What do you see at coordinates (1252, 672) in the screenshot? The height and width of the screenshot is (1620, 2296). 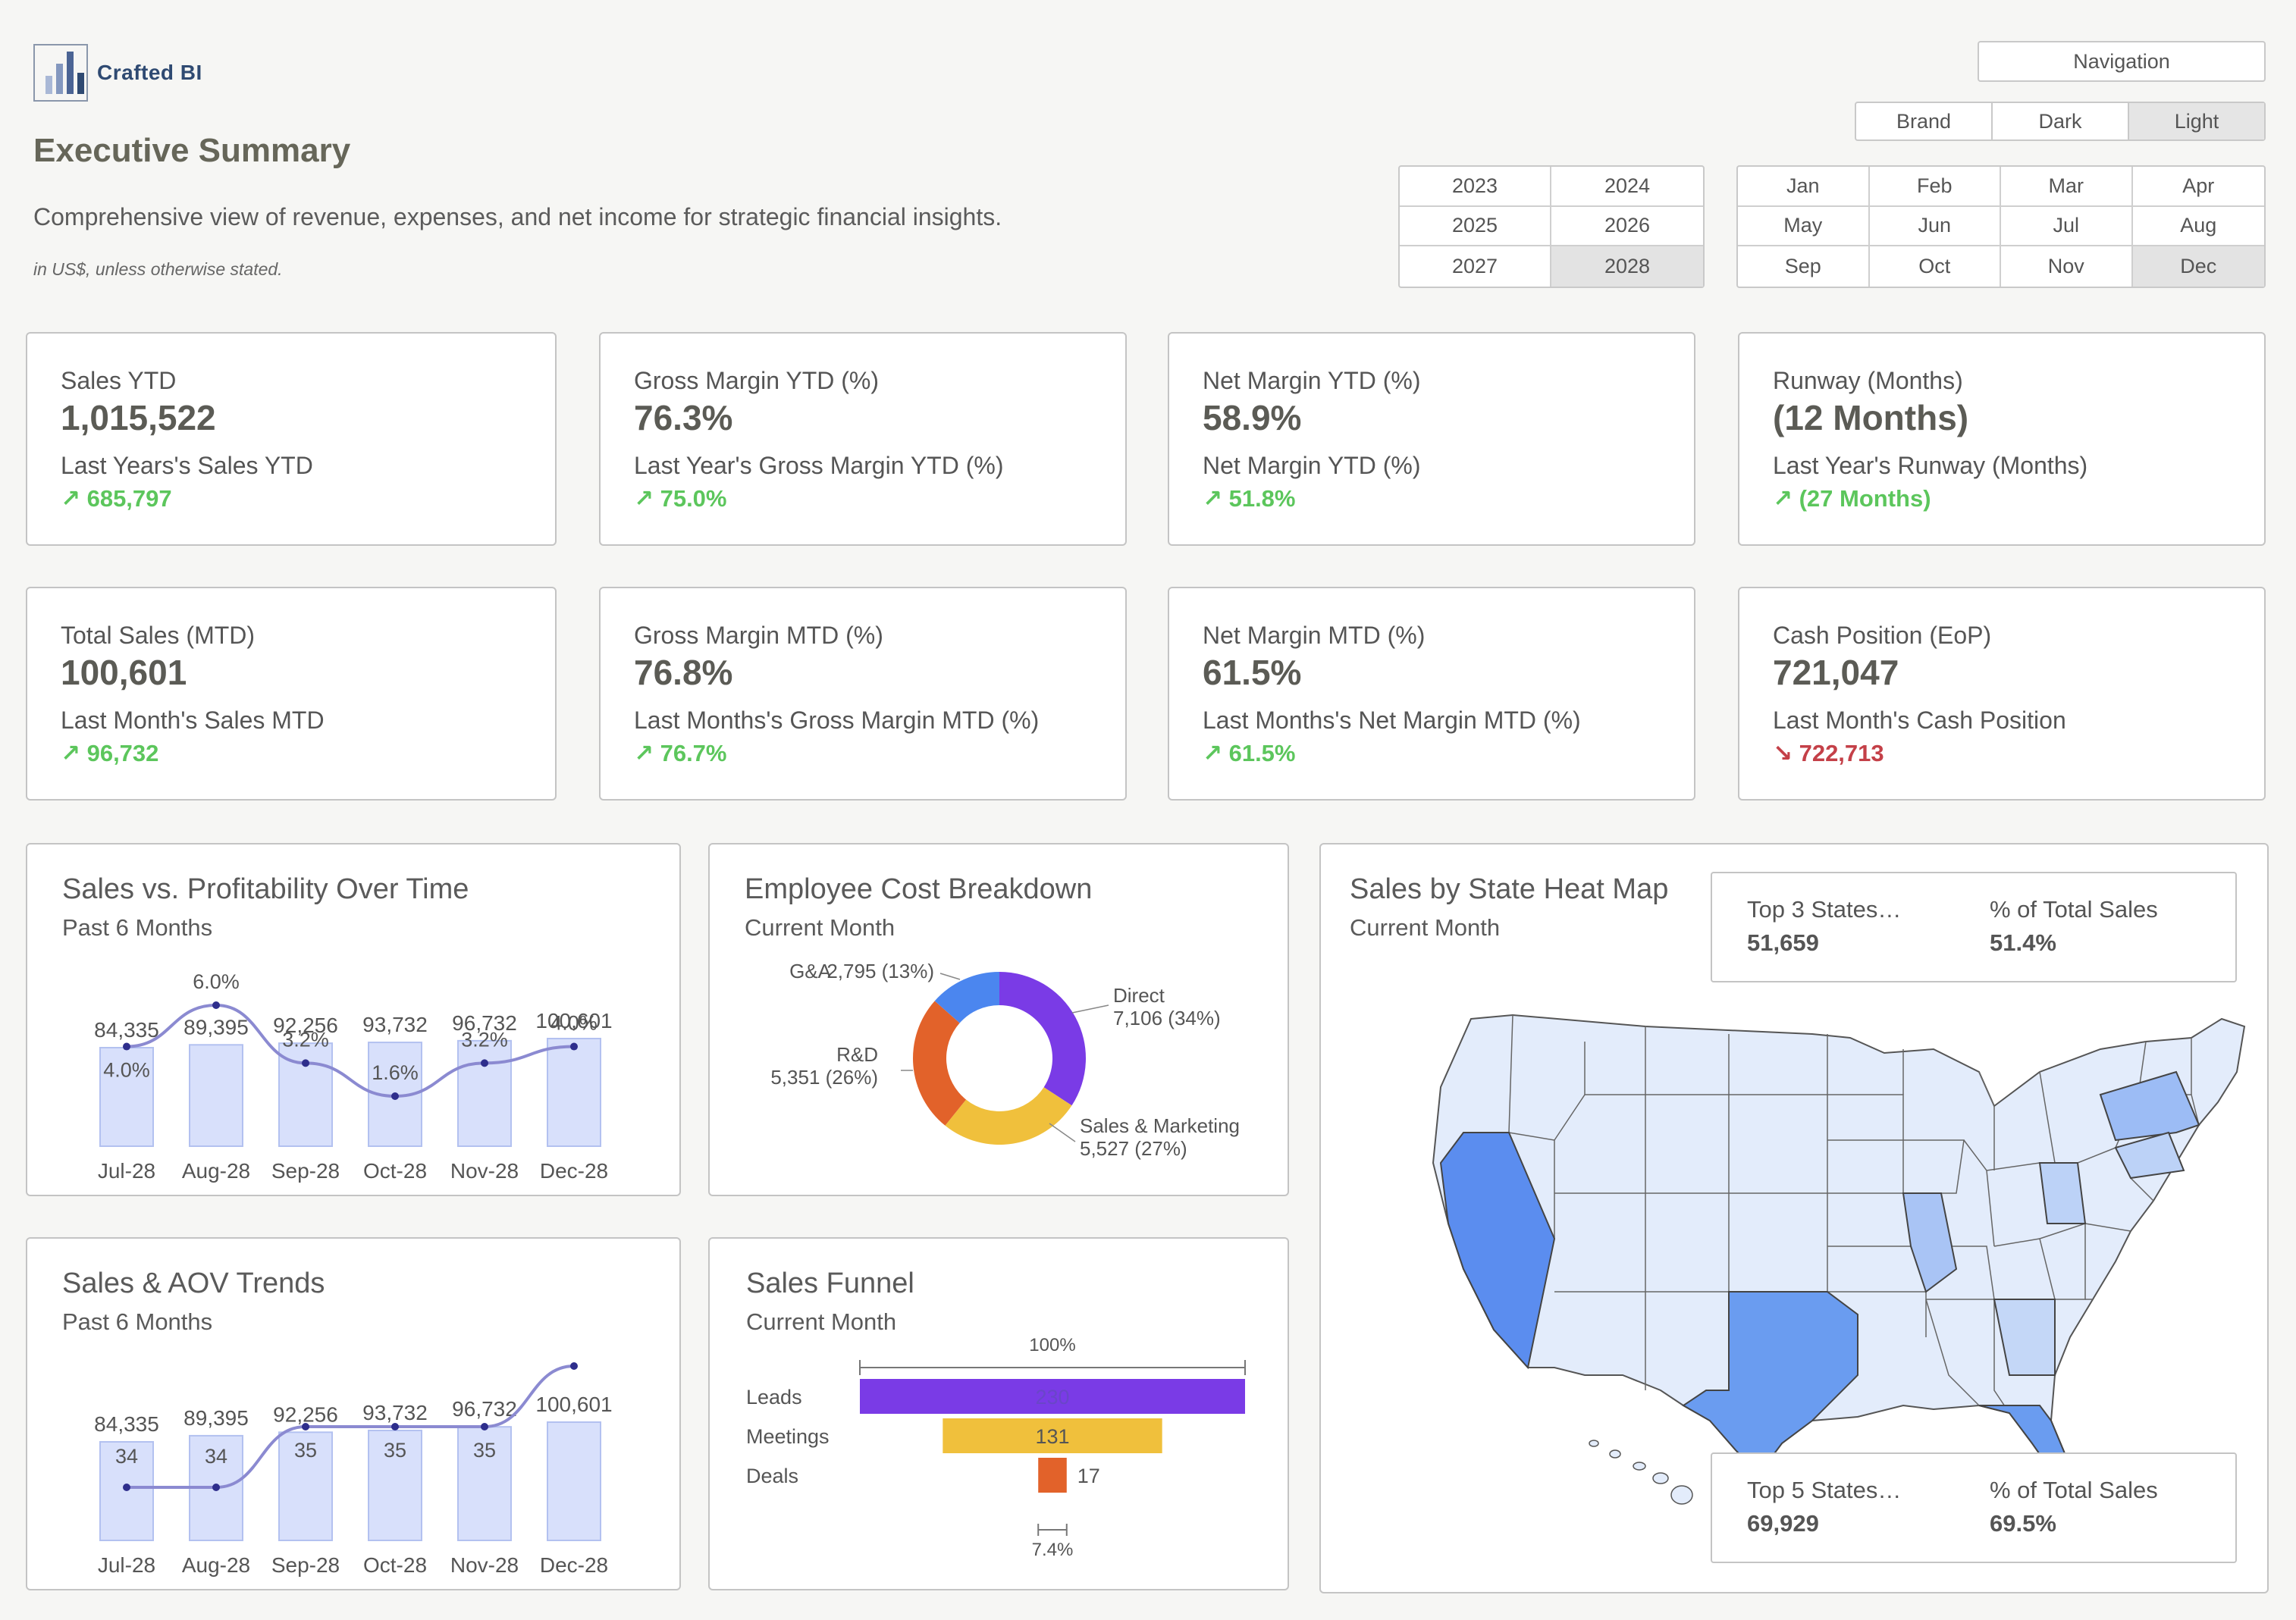 I see `kpi-value: 61.5%` at bounding box center [1252, 672].